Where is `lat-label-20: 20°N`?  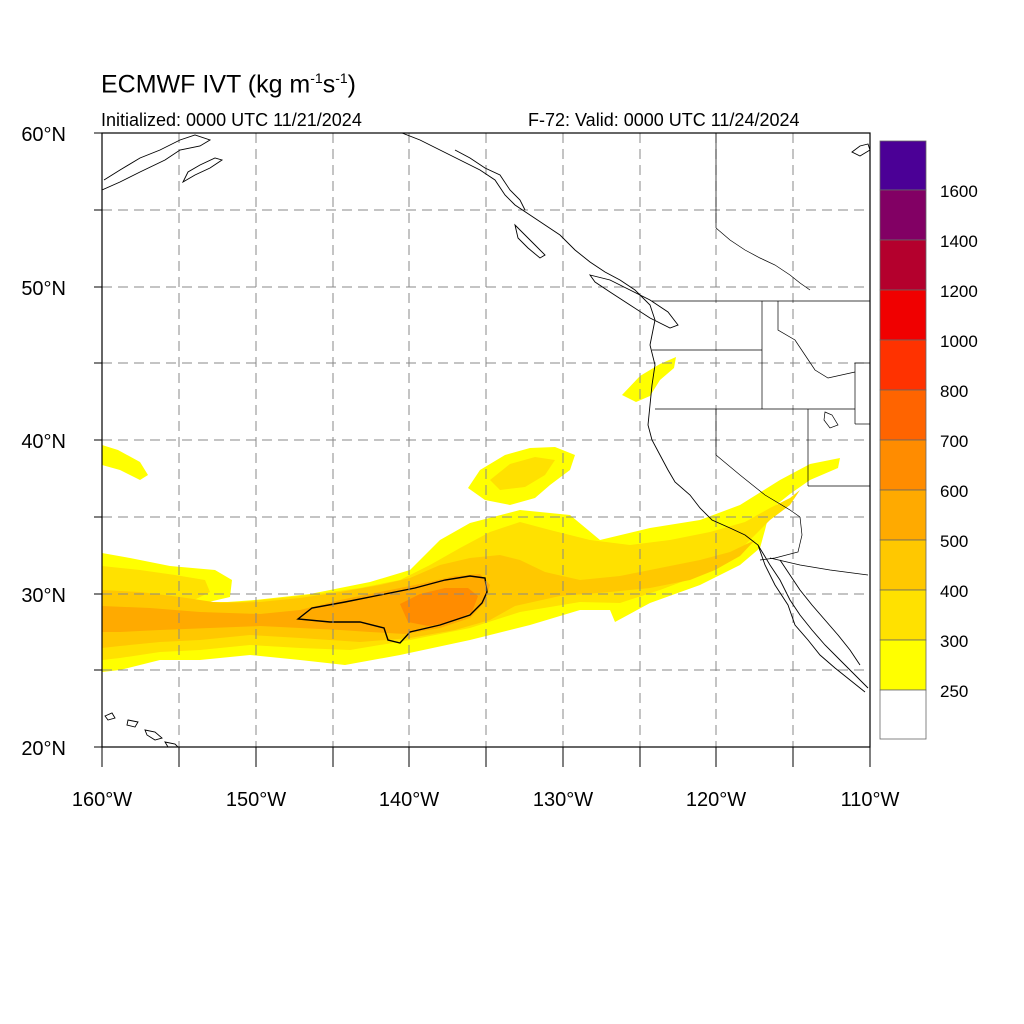
lat-label-20: 20°N is located at coordinates (43, 749).